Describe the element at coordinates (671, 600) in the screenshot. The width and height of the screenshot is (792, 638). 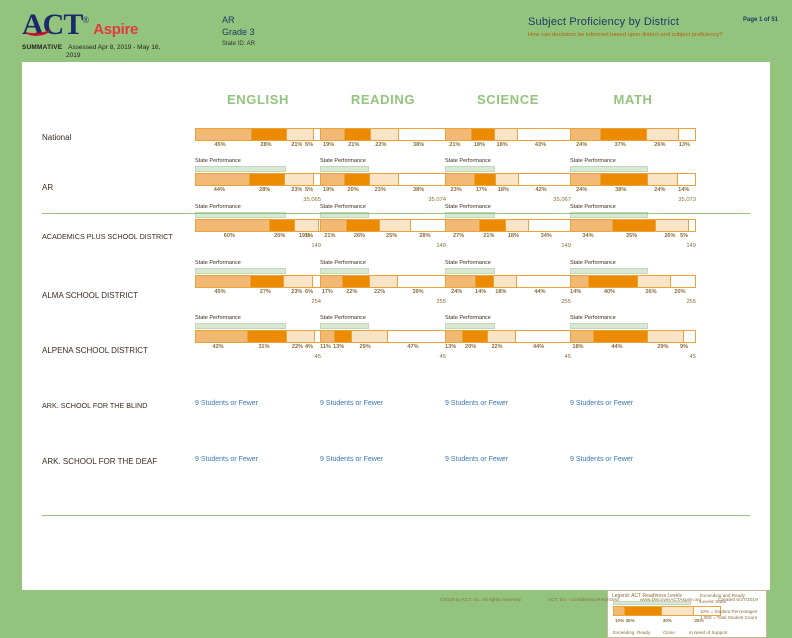
I see `footer-url: www.DiscoverACTAspire.org` at that location.